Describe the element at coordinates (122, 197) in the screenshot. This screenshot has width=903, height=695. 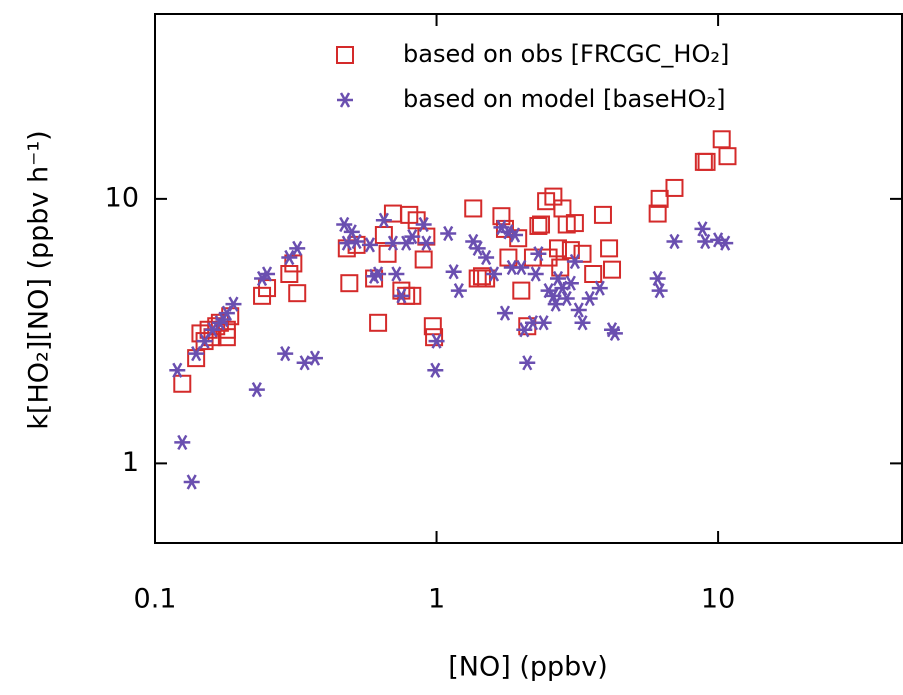
I see `y-tick-label: 10` at that location.